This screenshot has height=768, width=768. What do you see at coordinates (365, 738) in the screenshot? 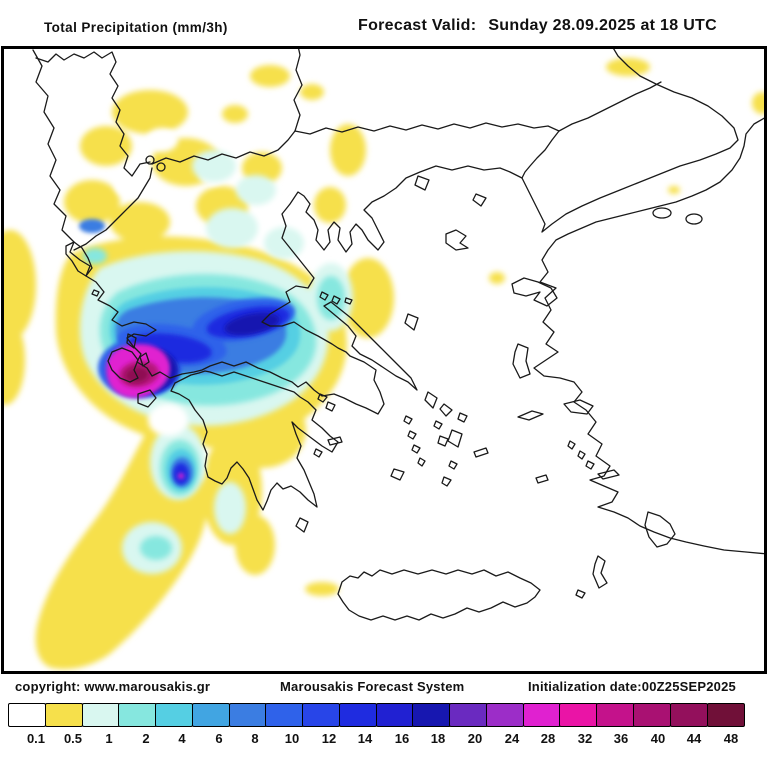
I see `colorbar-tick-label: 14` at bounding box center [365, 738].